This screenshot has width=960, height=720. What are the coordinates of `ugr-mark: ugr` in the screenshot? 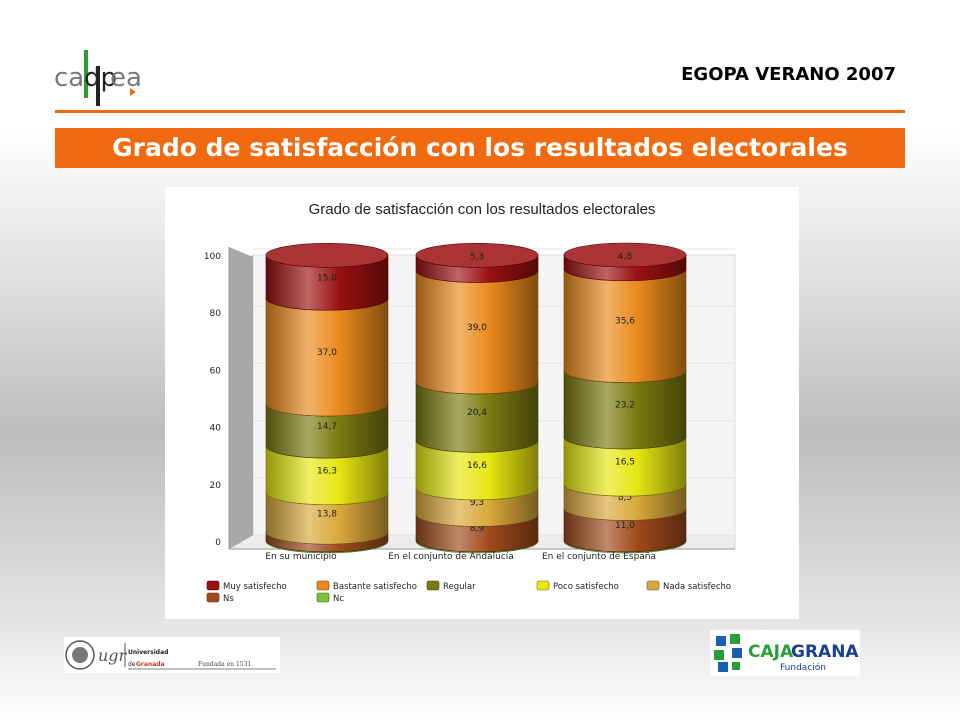 It's located at (113, 655).